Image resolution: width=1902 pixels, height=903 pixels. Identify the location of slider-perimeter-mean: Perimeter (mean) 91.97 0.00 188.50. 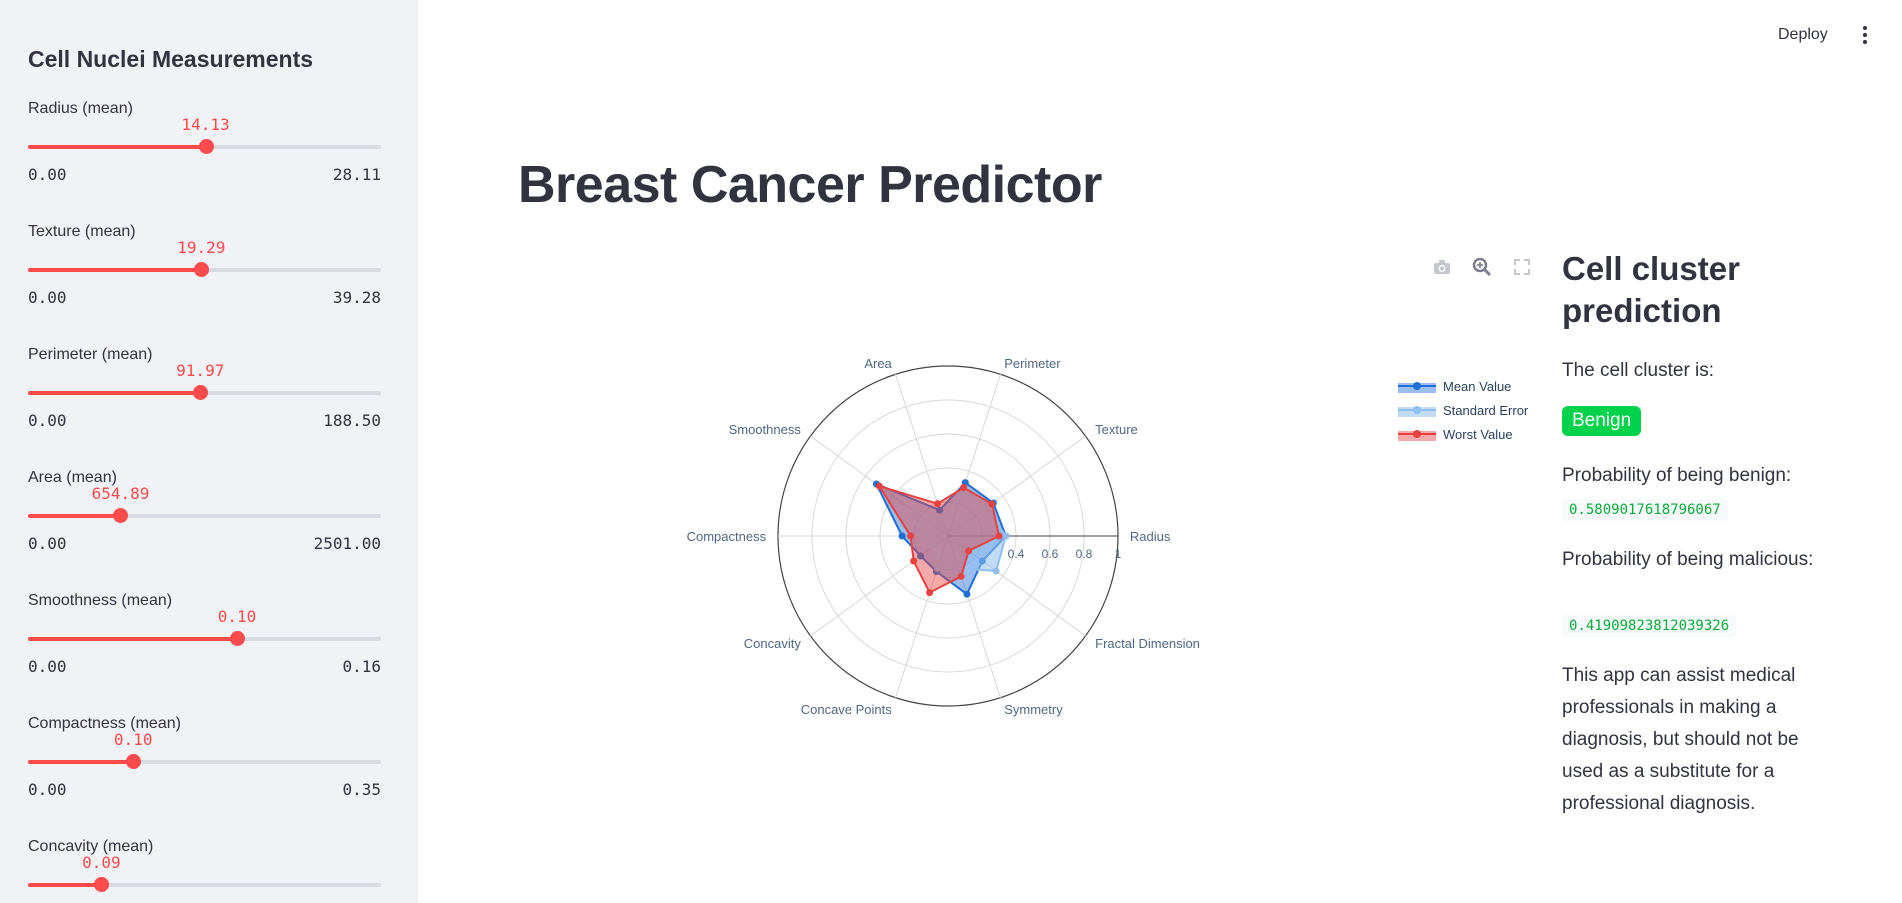
(204, 401).